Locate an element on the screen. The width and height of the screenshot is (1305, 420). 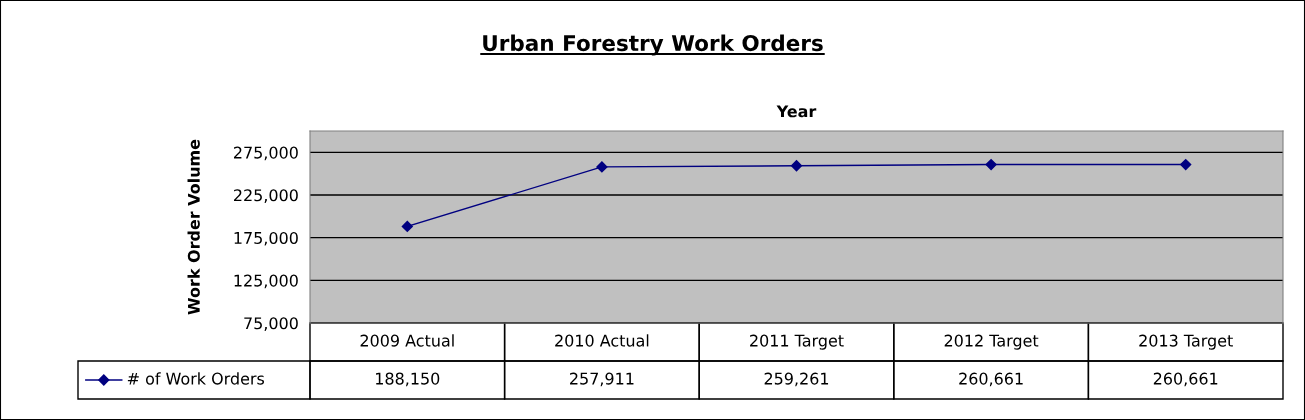
x-axis-title: Year is located at coordinates (796, 111).